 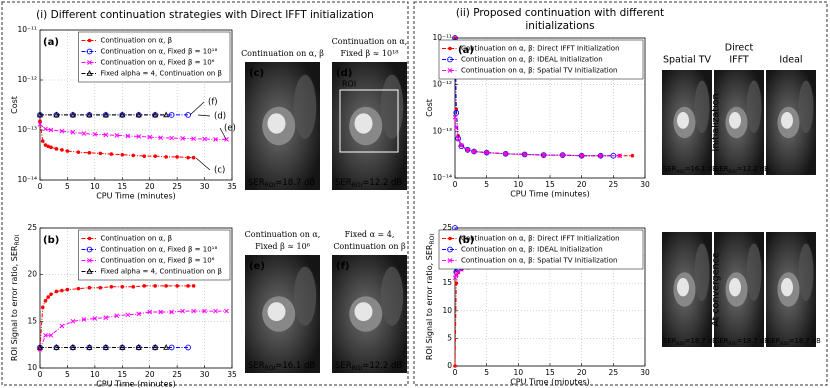 What do you see at coordinates (369, 121) in the screenshot?
I see `roi-box` at bounding box center [369, 121].